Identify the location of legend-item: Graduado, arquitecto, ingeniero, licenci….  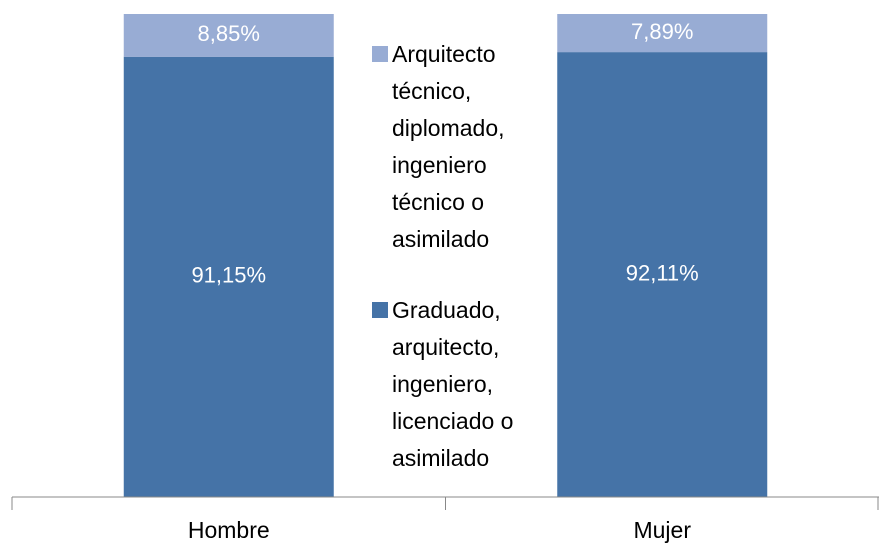
(457, 384).